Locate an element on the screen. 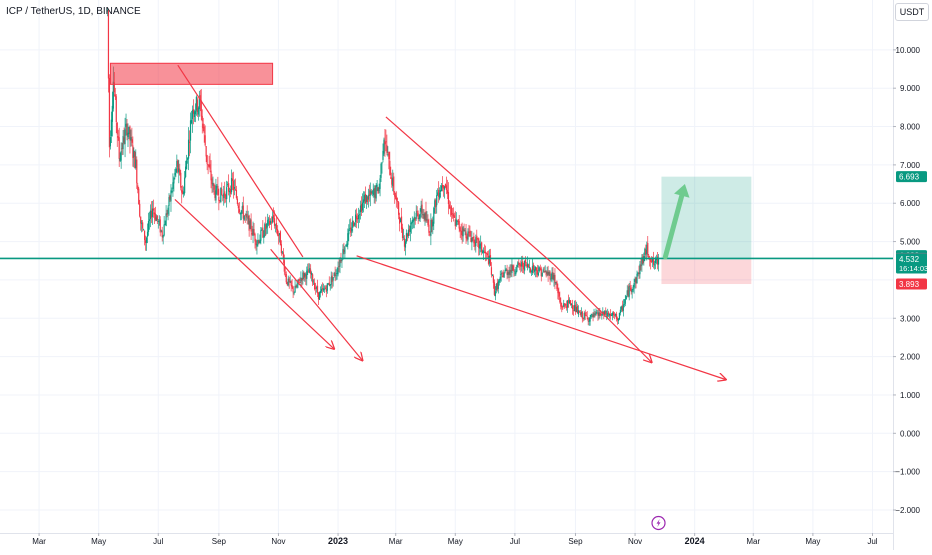  supply-zone-rectangle is located at coordinates (191, 73).